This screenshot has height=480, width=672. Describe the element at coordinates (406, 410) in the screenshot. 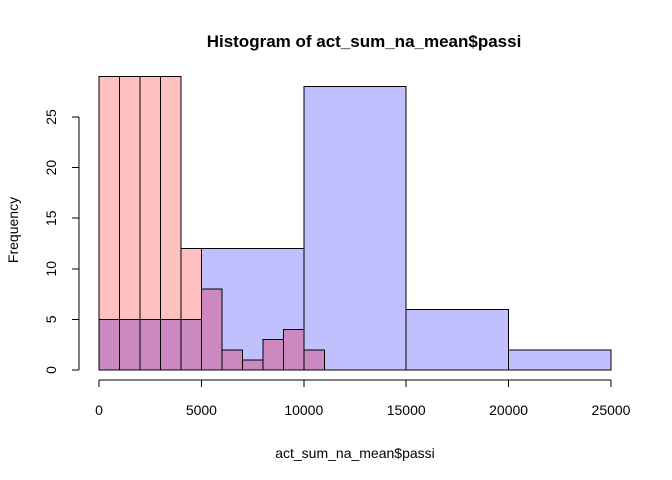

I see `x-tick-label: 15000` at that location.